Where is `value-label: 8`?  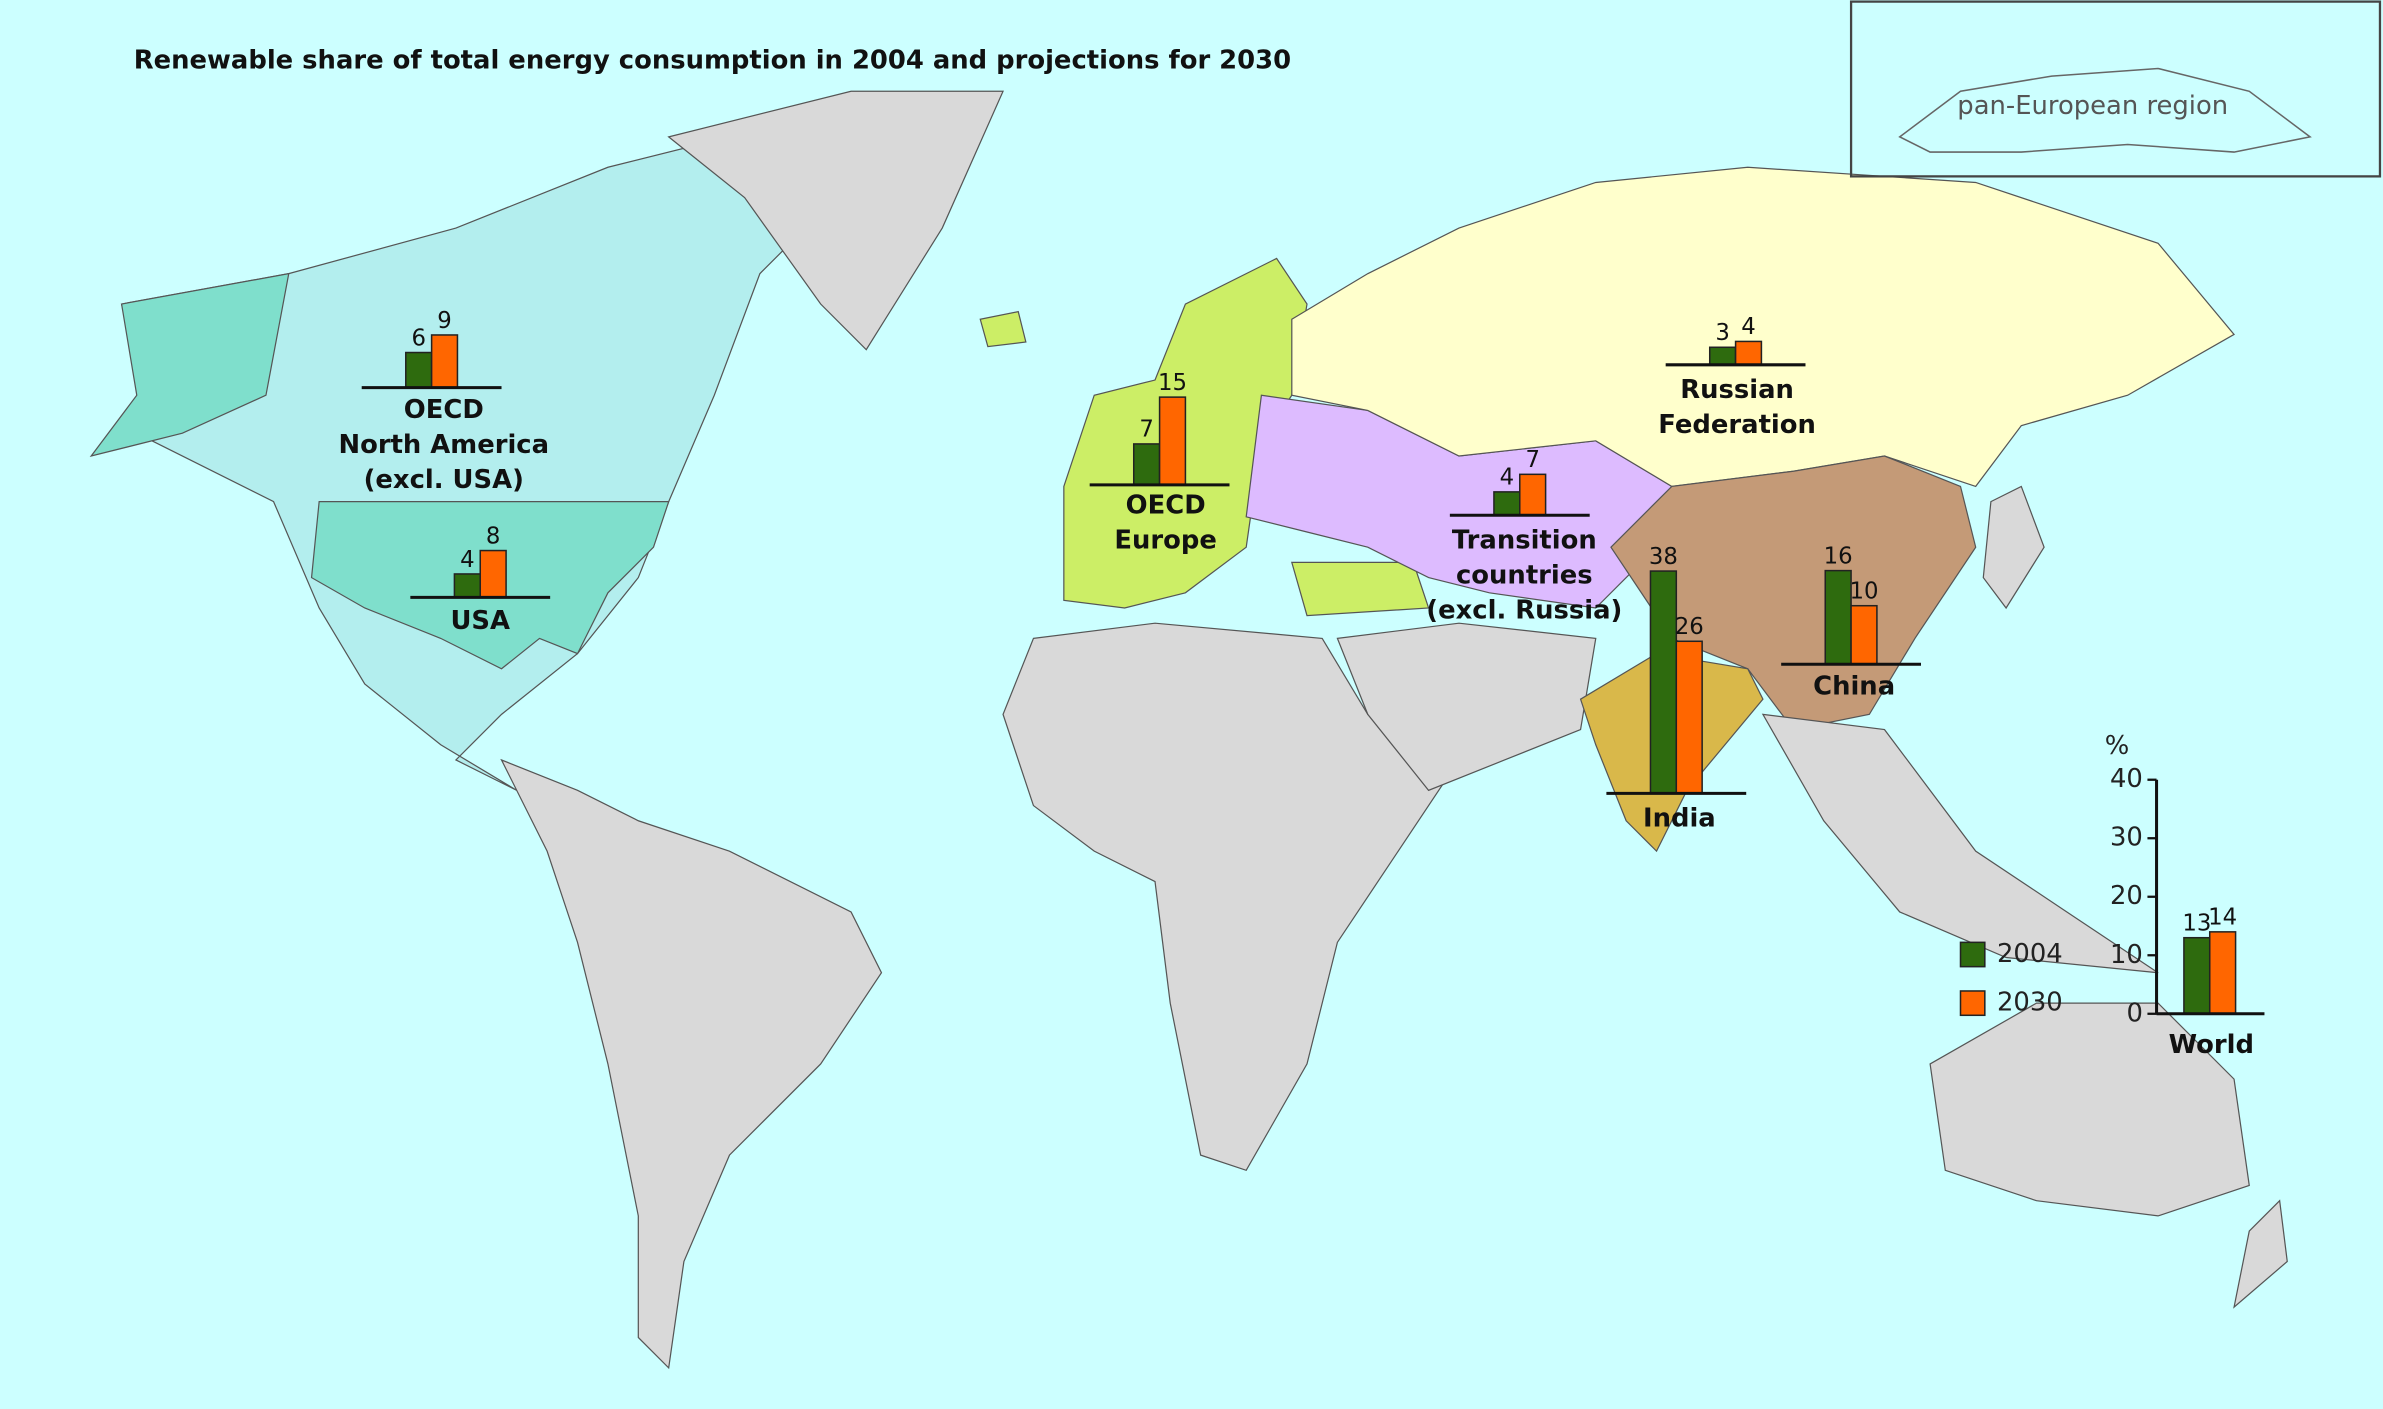 value-label: 8 is located at coordinates (493, 536).